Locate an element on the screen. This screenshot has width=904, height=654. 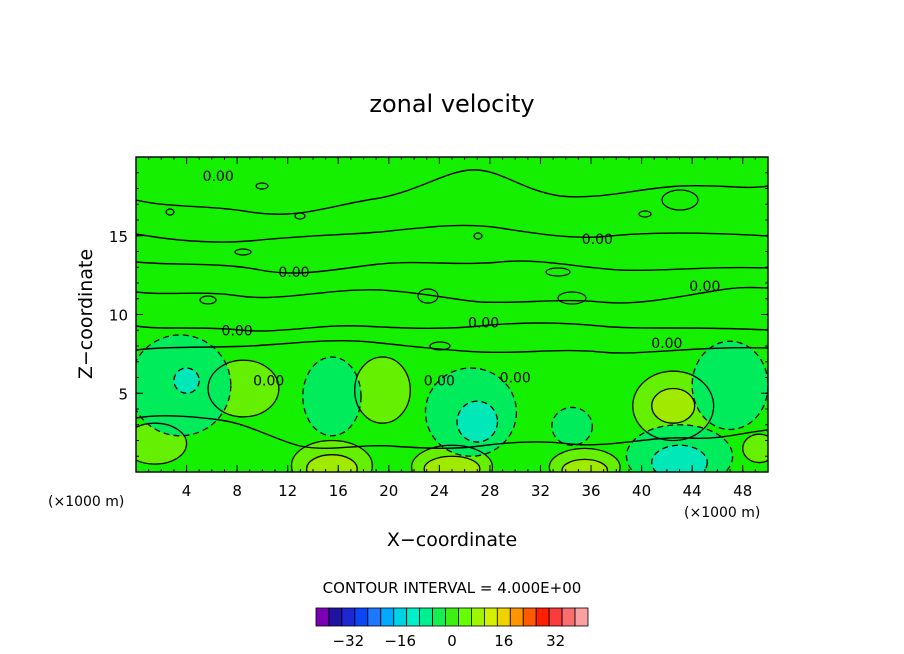
x-tick-label: 32 is located at coordinates (540, 491).